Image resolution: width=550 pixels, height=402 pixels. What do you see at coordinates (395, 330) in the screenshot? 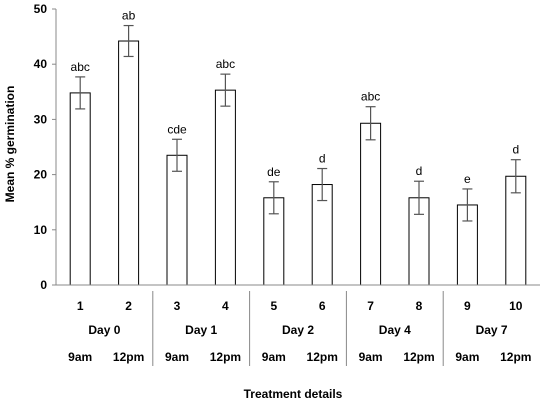
I see `group-label: Day 4` at bounding box center [395, 330].